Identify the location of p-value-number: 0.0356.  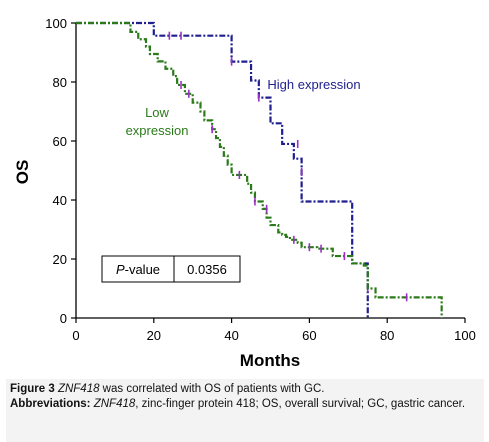
(207, 269).